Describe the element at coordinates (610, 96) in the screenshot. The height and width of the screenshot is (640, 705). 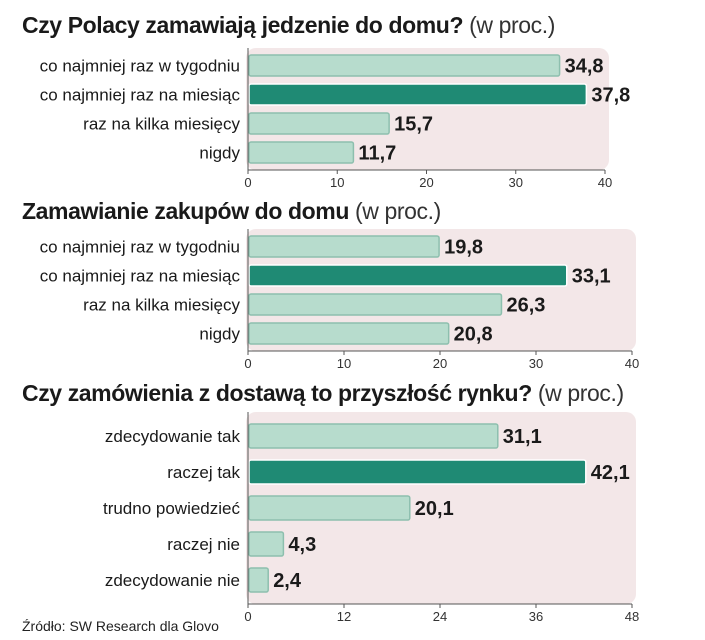
I see `value-label: 37,8` at that location.